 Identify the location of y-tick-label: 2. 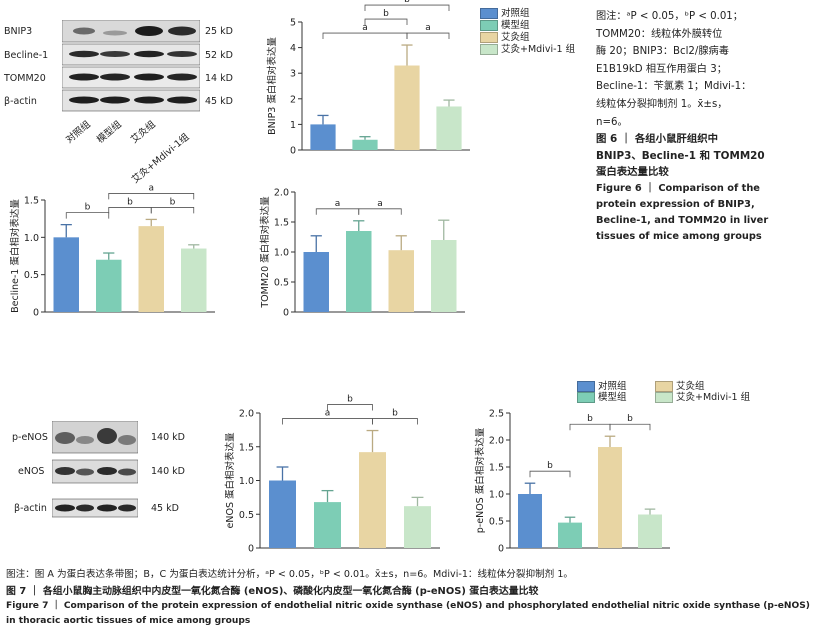
(293, 99).